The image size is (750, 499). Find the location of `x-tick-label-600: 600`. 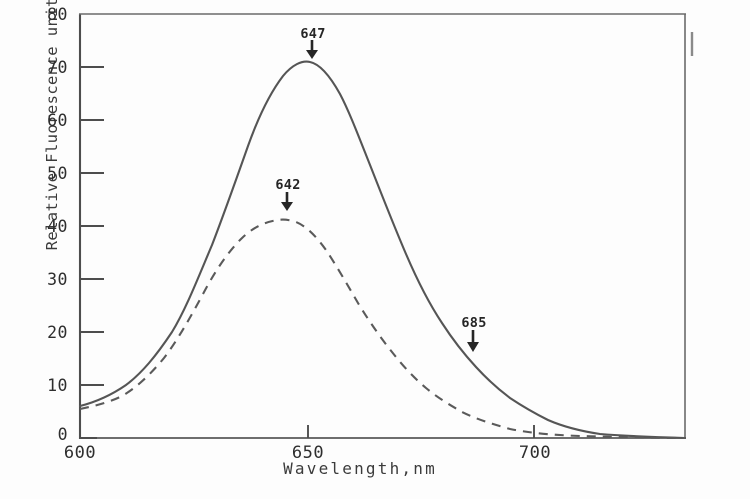

x-tick-label-600: 600 is located at coordinates (80, 453).